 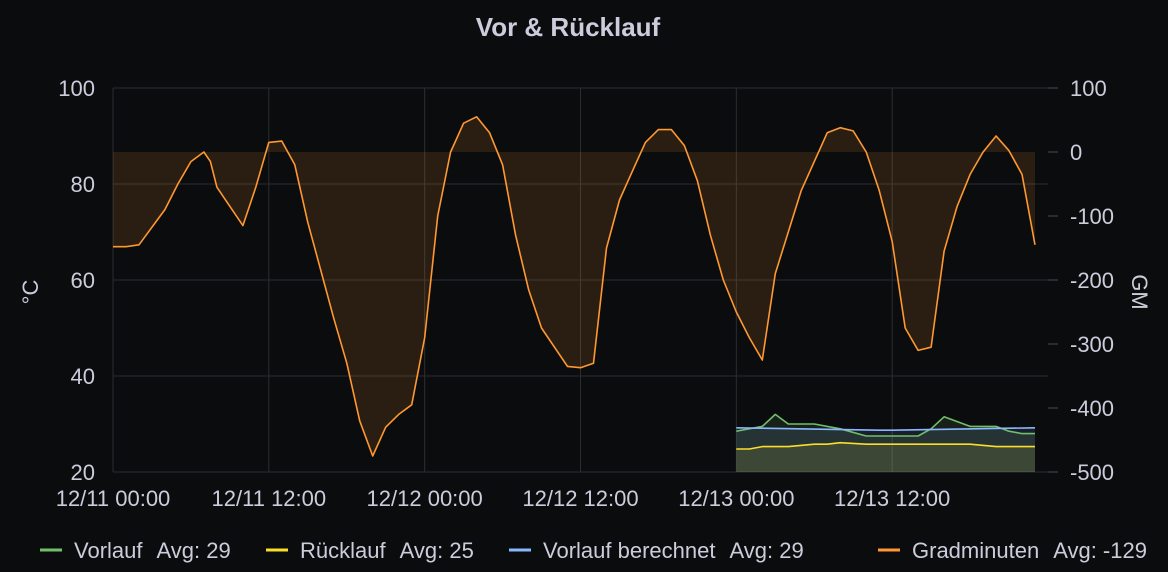 I want to click on y-axis-left-label: °C, so click(x=30, y=292).